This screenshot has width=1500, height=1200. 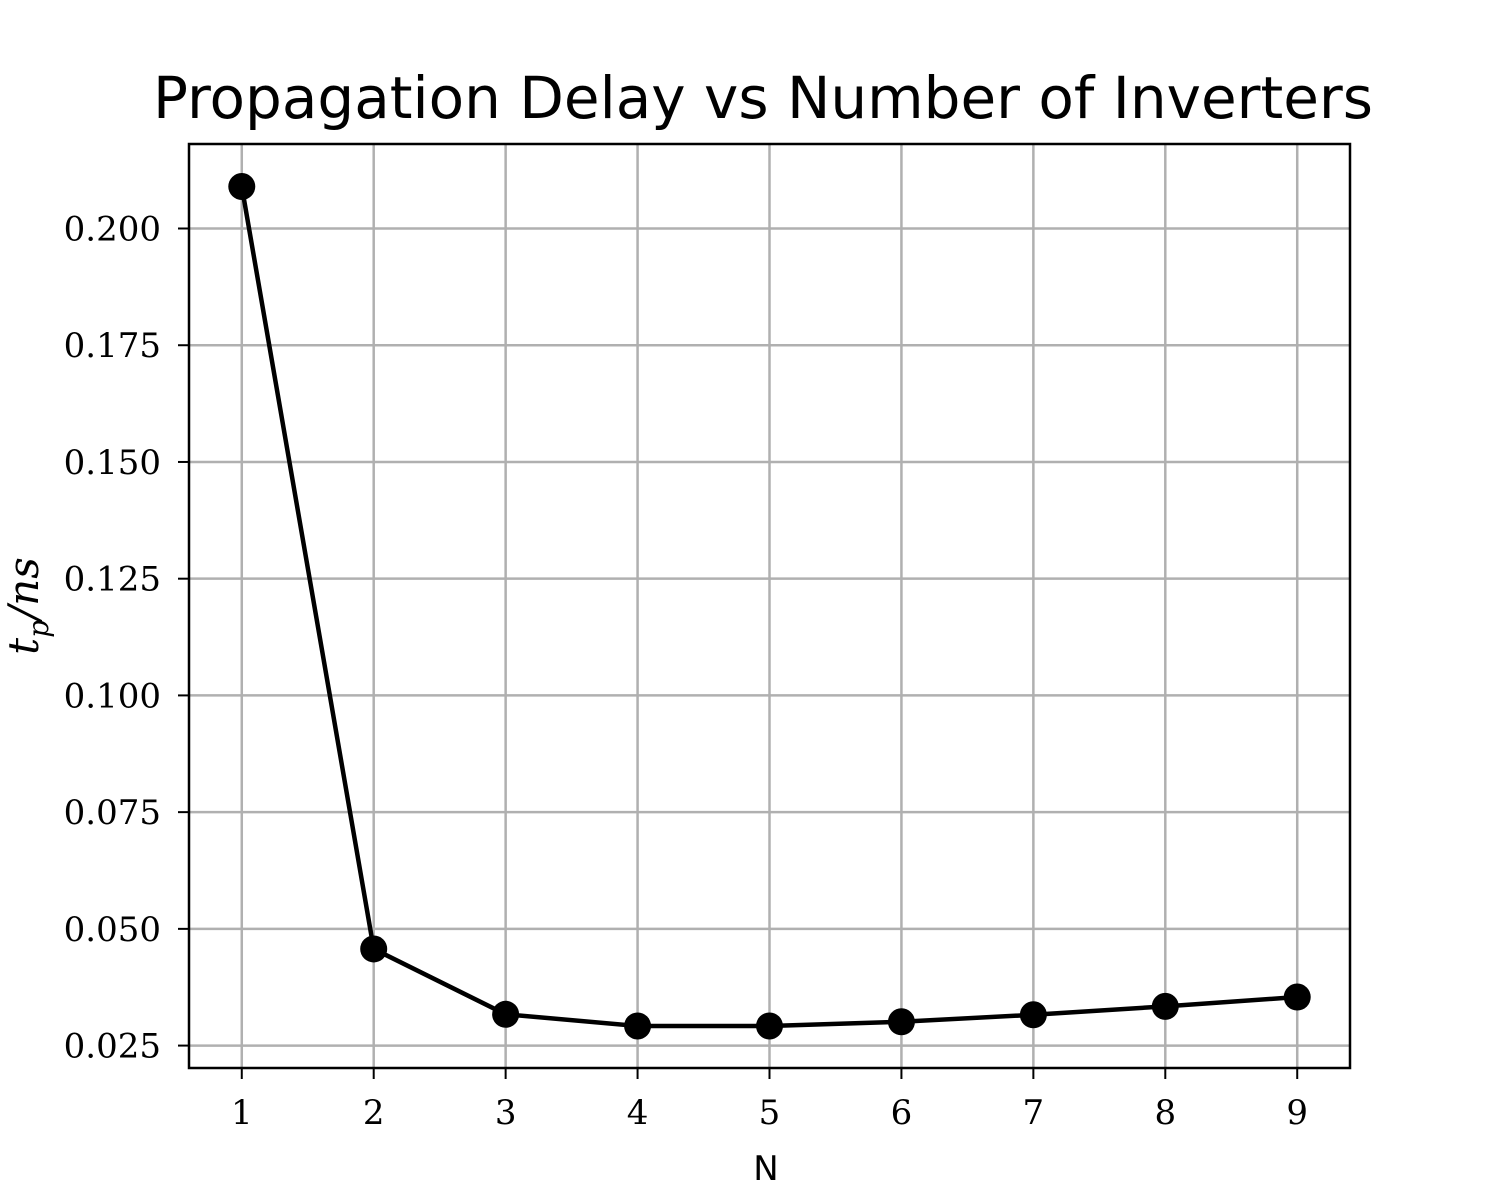 I want to click on y-tick-label: 0.075, so click(x=112, y=813).